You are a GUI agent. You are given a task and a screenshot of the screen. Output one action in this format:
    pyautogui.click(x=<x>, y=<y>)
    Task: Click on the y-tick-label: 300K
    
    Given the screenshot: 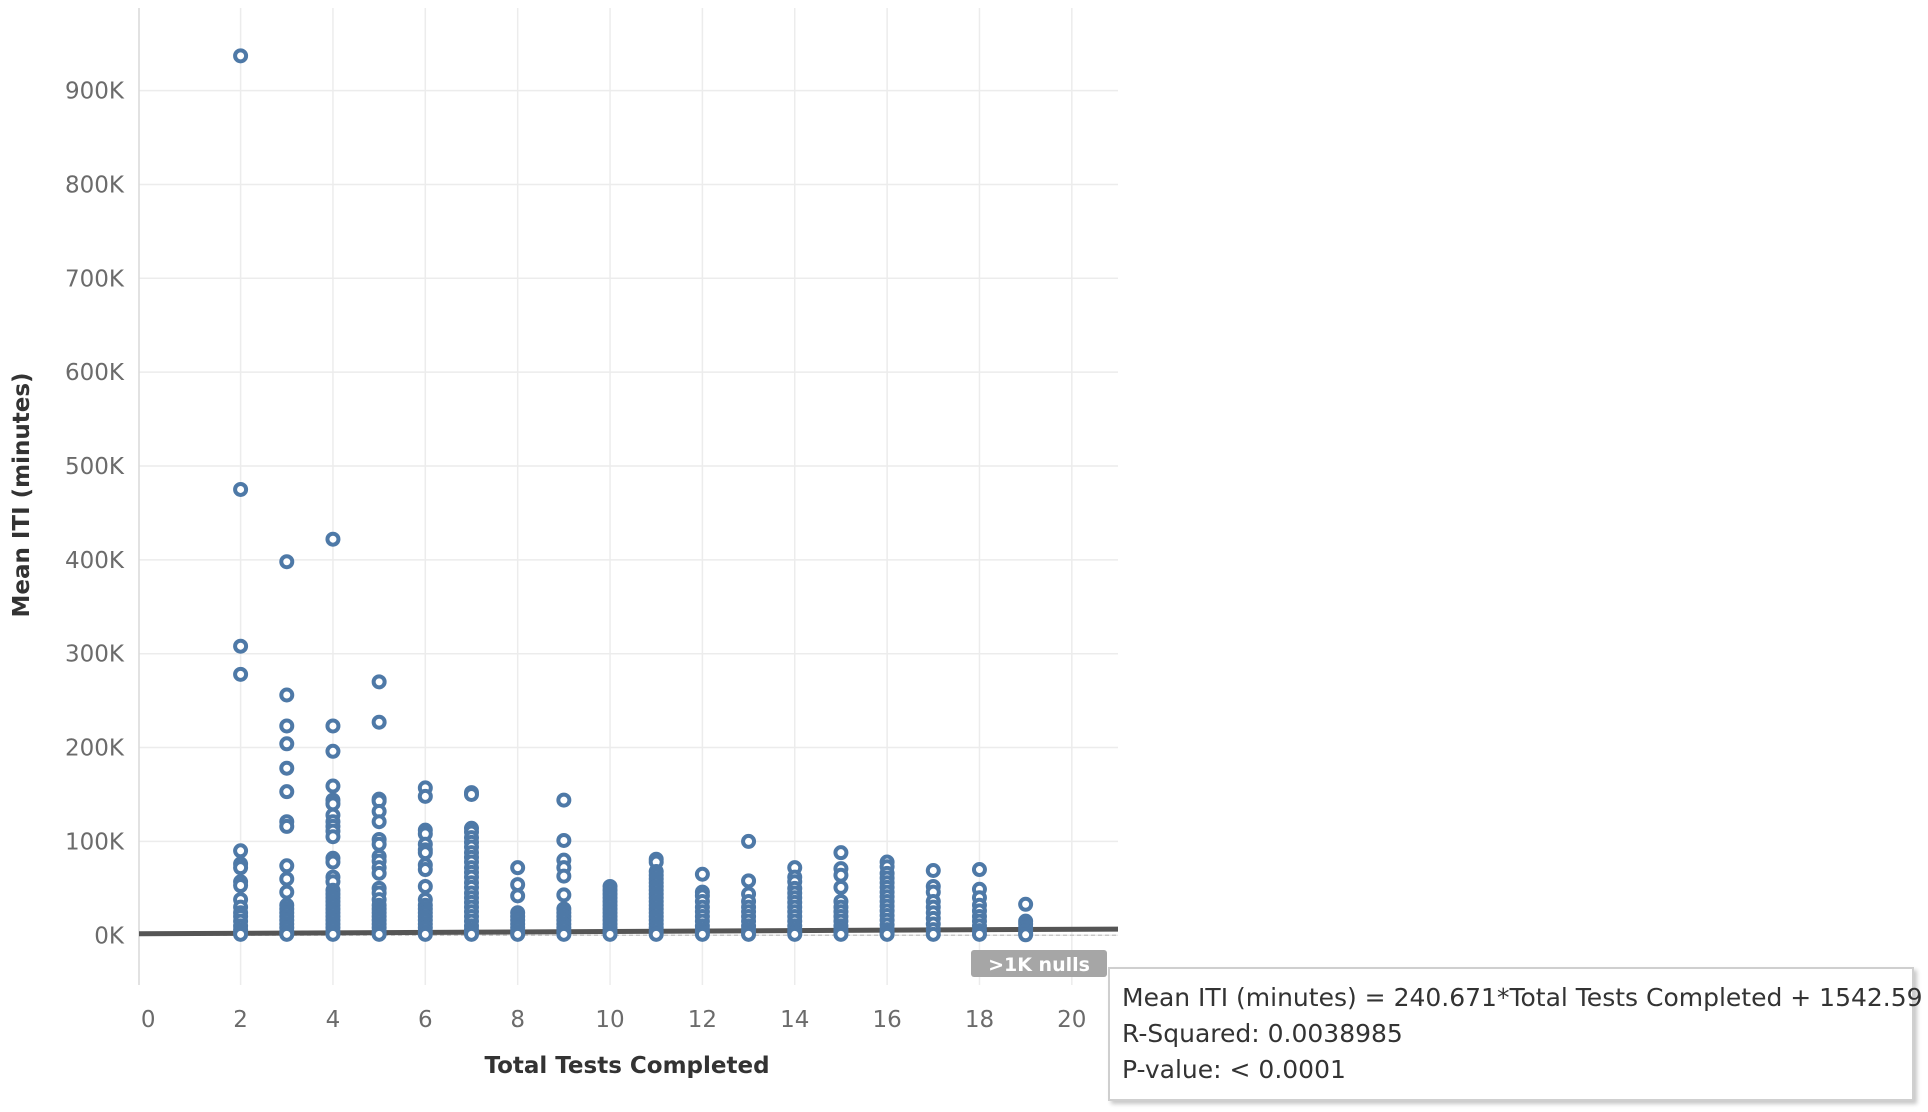 What is the action you would take?
    pyautogui.click(x=95, y=655)
    